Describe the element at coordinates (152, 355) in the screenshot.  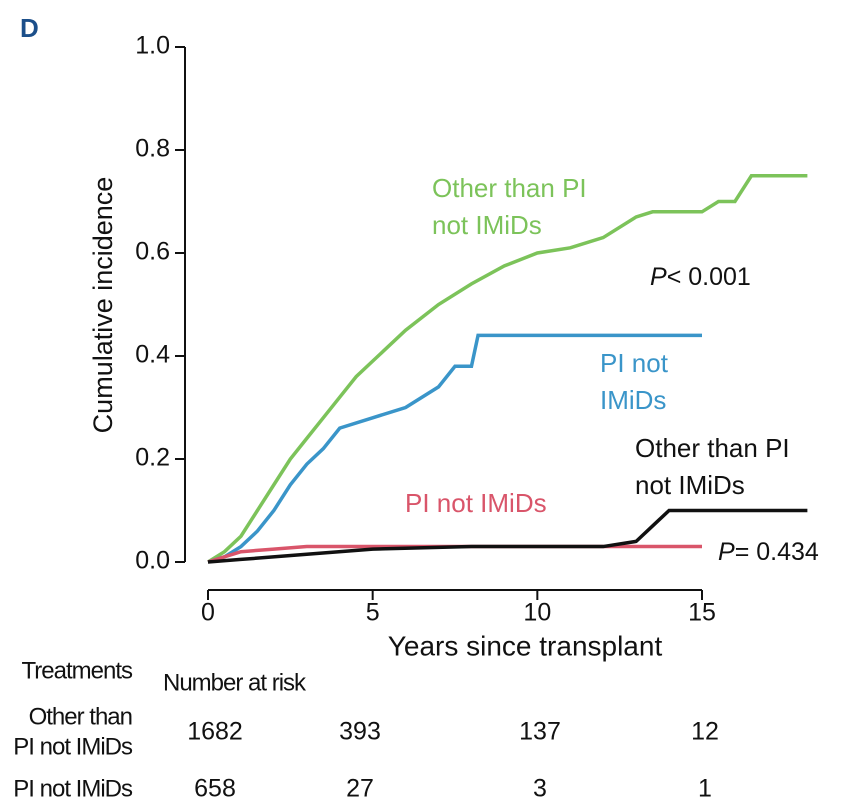
I see `y-tick-label: 0.4` at that location.